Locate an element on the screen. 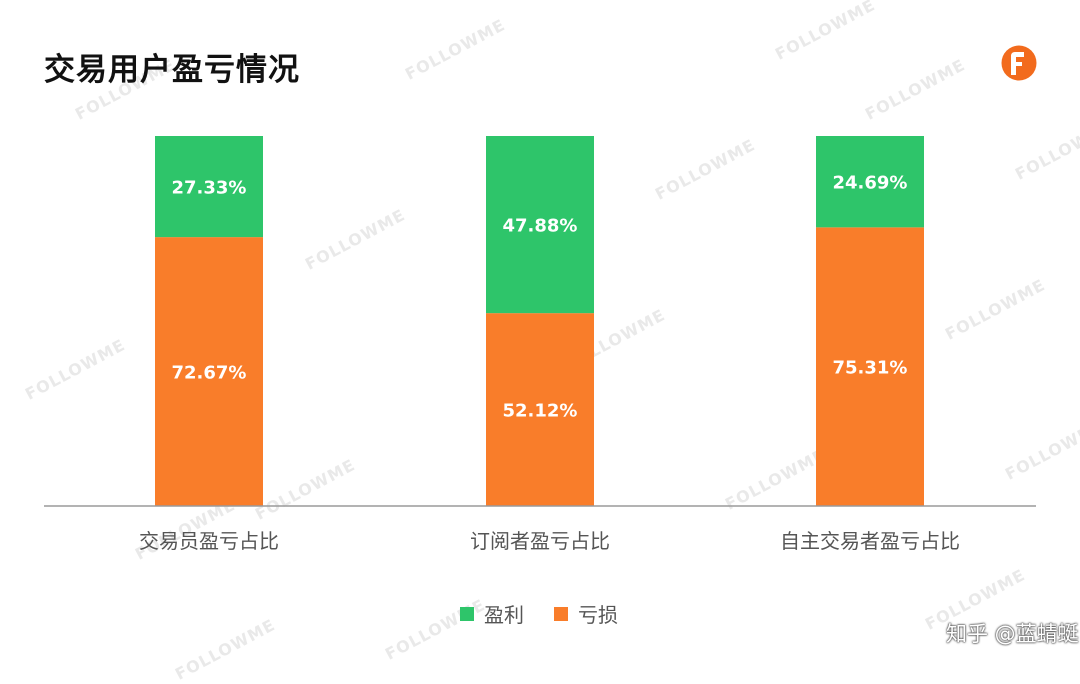  author-credit: 知乎 @蓝蜻蜓 is located at coordinates (1012, 634).